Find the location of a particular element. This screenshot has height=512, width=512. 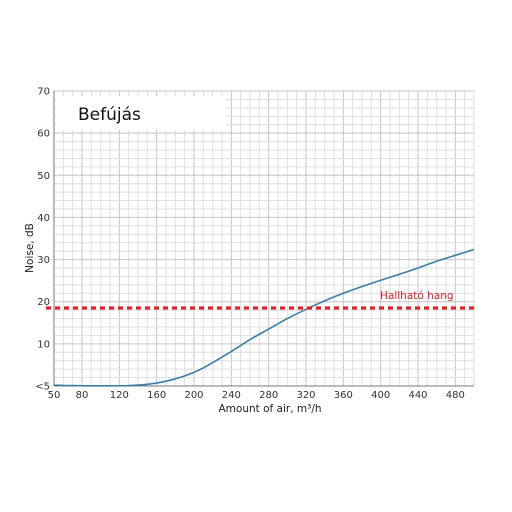

threshold-label: Hallható hang is located at coordinates (417, 296).